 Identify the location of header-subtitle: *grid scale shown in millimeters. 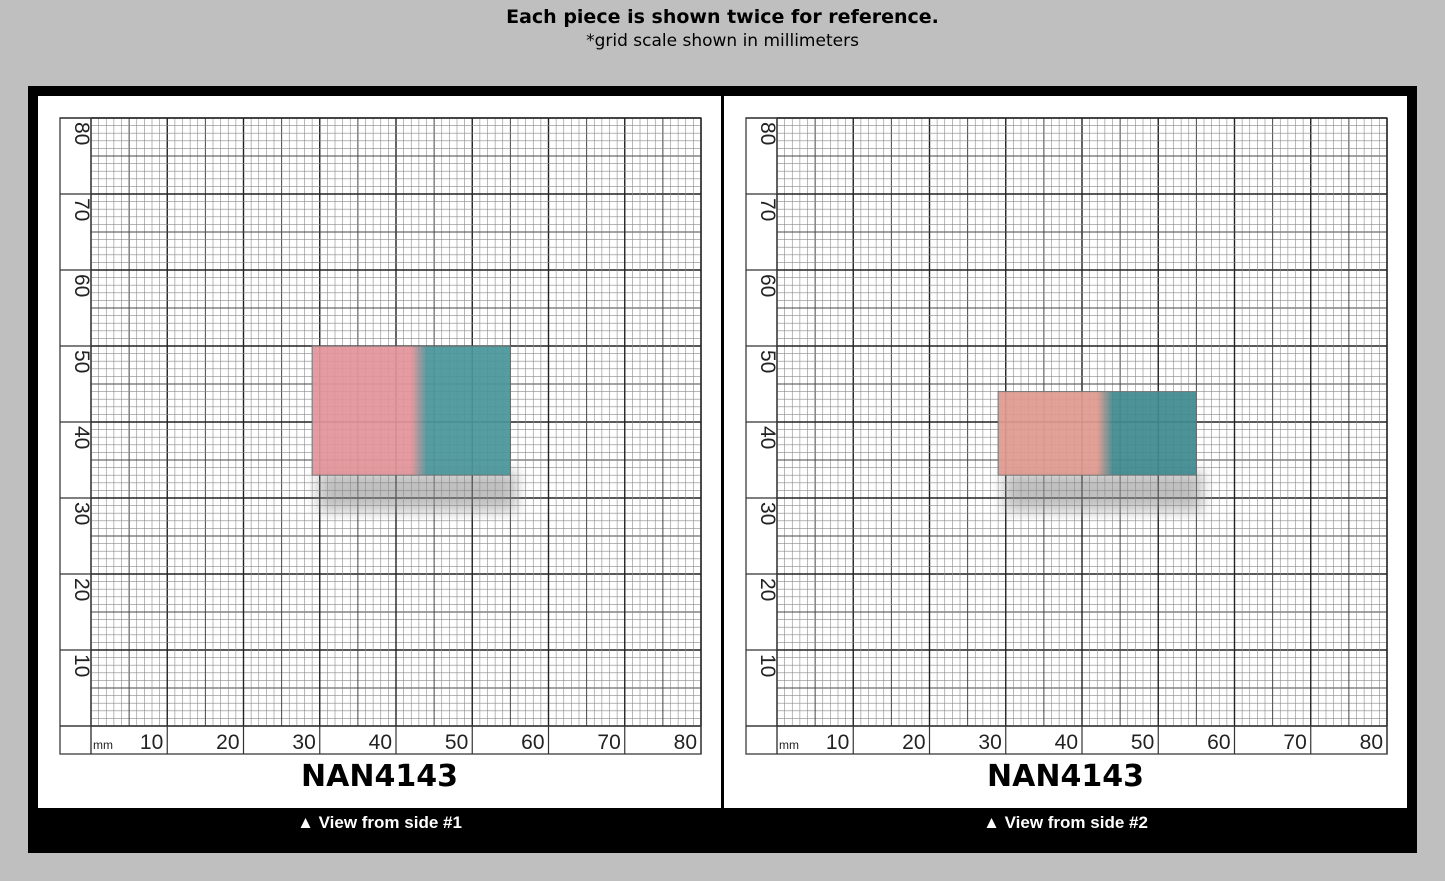
(722, 41).